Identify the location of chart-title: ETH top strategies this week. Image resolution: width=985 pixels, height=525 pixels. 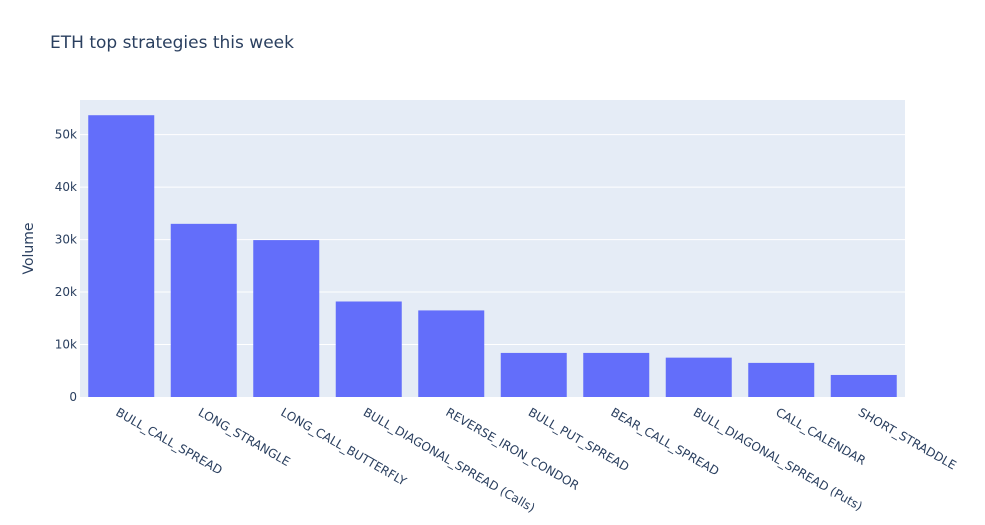
(172, 43).